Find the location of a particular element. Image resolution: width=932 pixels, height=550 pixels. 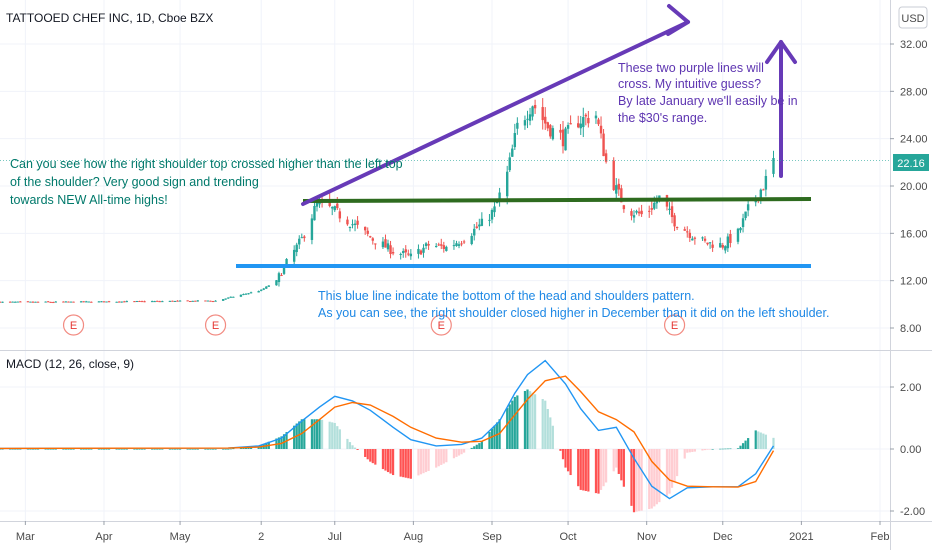

purple-trend-arrowhead is located at coordinates (678, 20).